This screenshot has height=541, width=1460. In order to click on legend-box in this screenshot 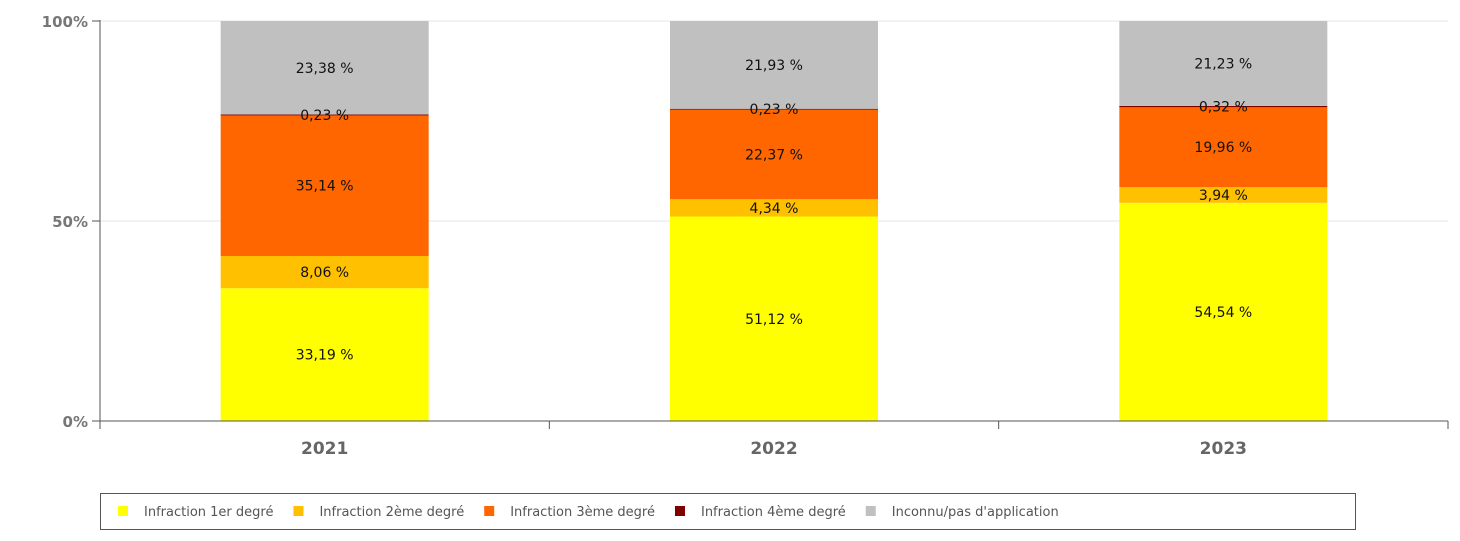, I will do `click(728, 511)`.